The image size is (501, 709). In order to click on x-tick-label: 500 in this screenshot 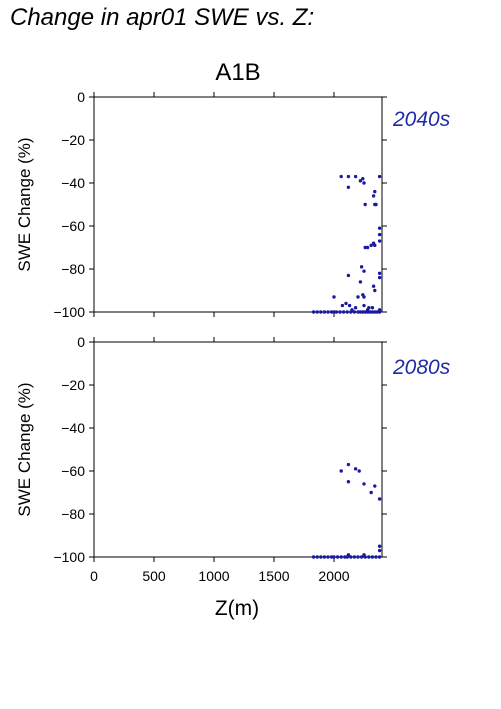, I will do `click(154, 576)`.